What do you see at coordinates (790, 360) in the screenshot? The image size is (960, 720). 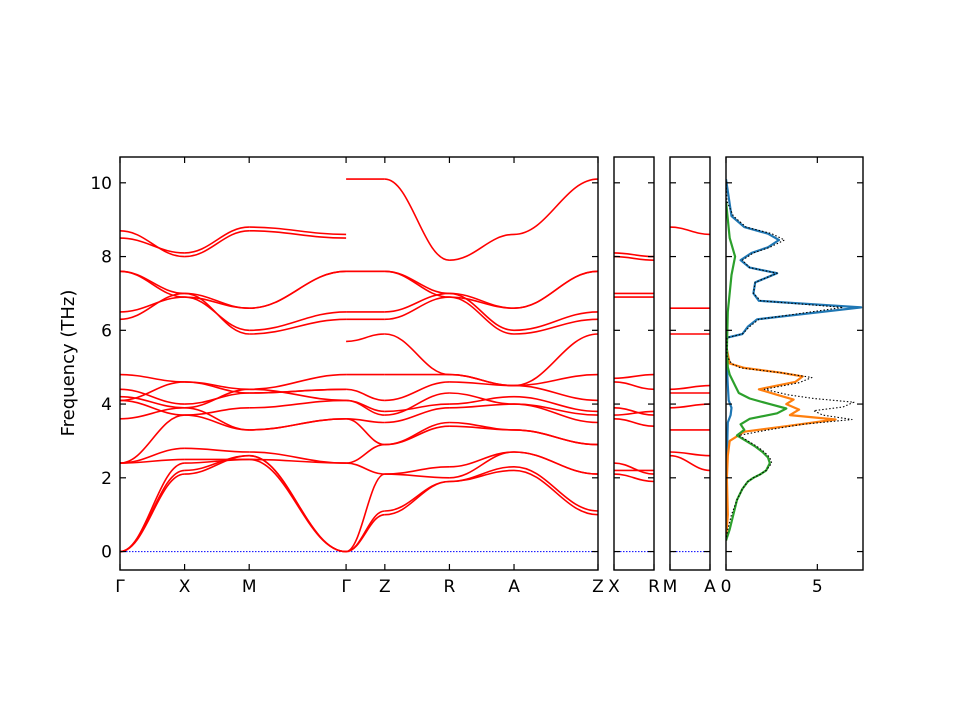 I see `dos-total-line` at bounding box center [790, 360].